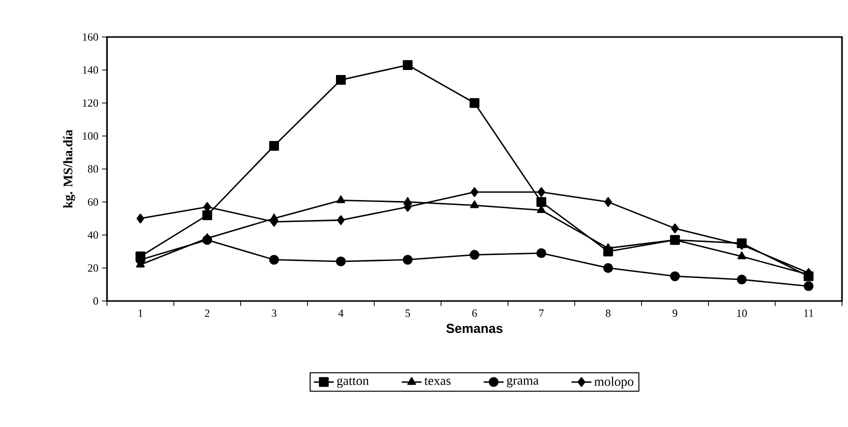 This screenshot has height=427, width=848. I want to click on y-tick-label: 20, so click(93, 268).